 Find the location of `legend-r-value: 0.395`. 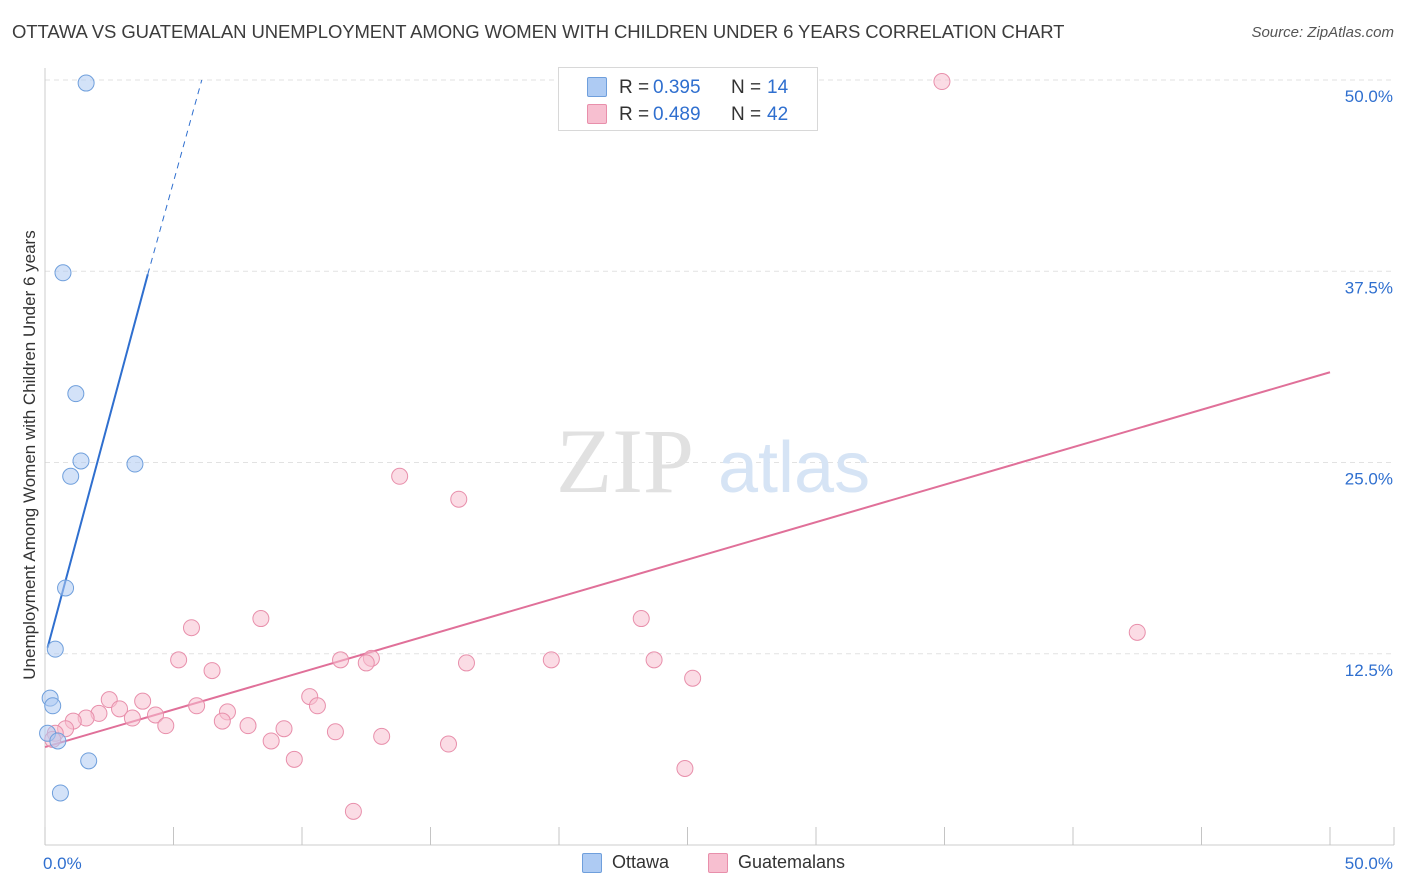

legend-r-value: 0.395 is located at coordinates (677, 87).